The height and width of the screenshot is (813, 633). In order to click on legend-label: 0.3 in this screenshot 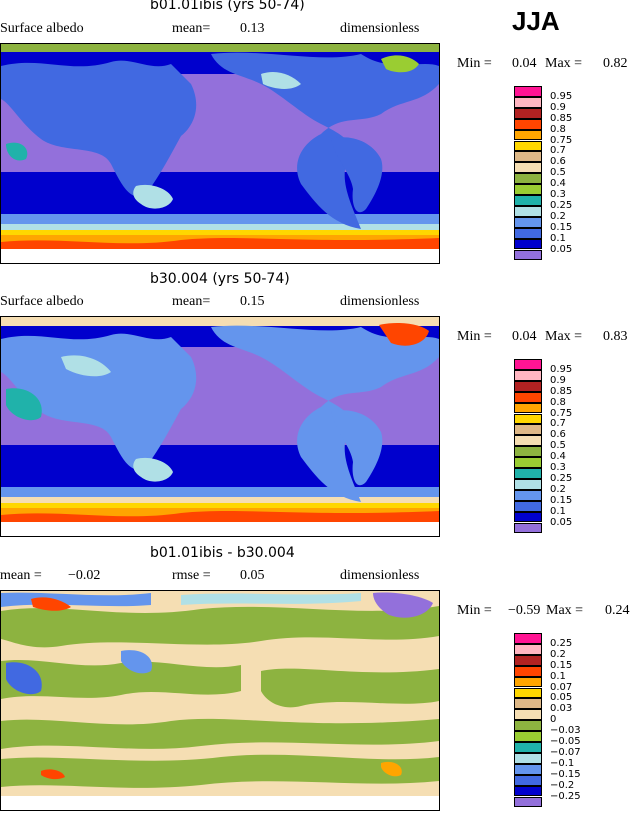, I will do `click(558, 194)`.